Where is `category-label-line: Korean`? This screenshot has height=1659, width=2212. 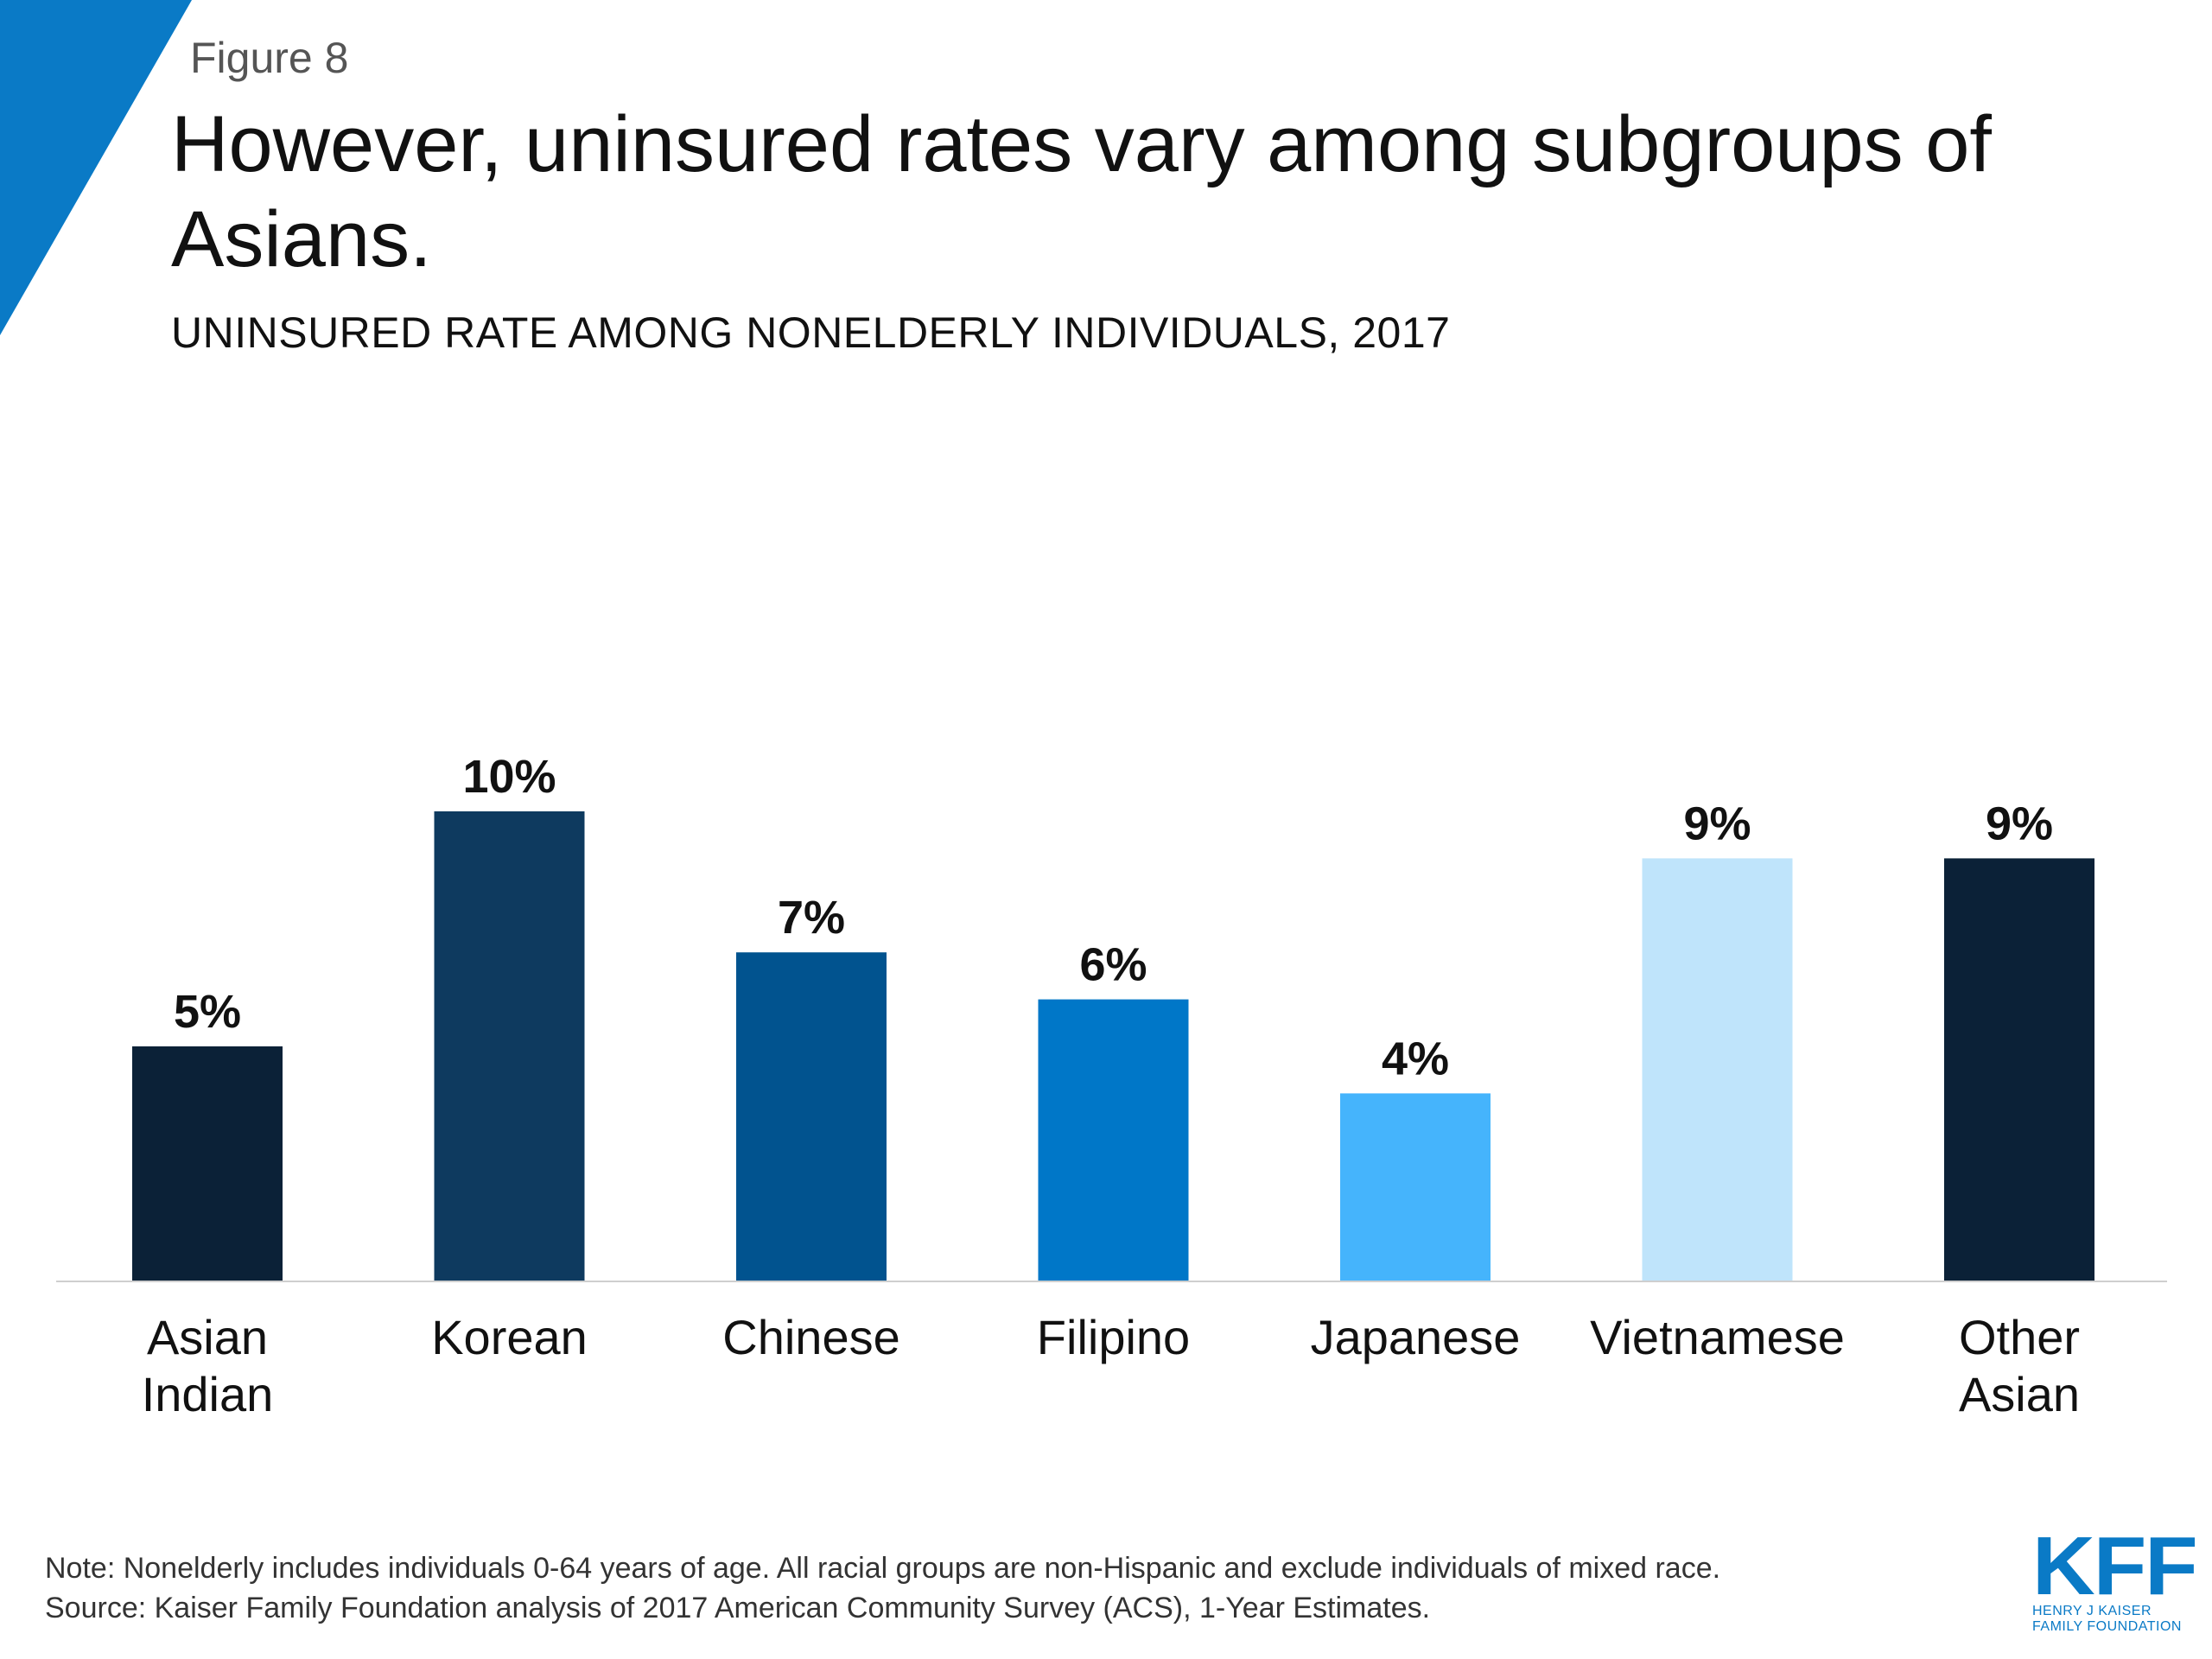 category-label-line: Korean is located at coordinates (509, 1337).